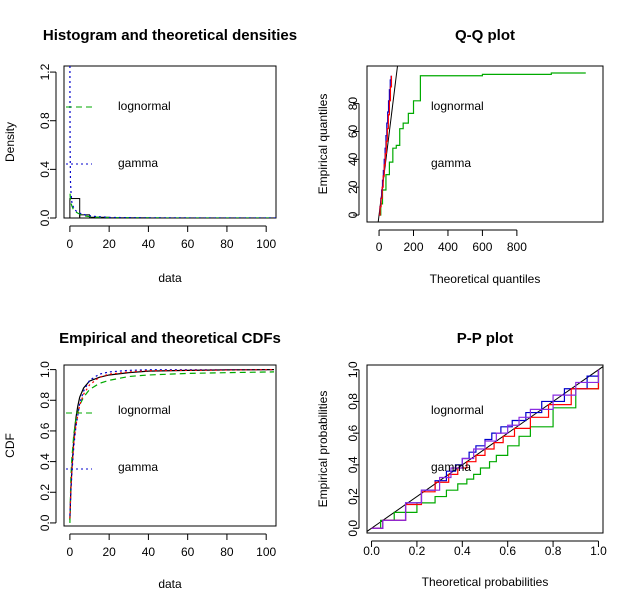  Describe the element at coordinates (353, 159) in the screenshot. I see `y-tick-label: 40` at that location.